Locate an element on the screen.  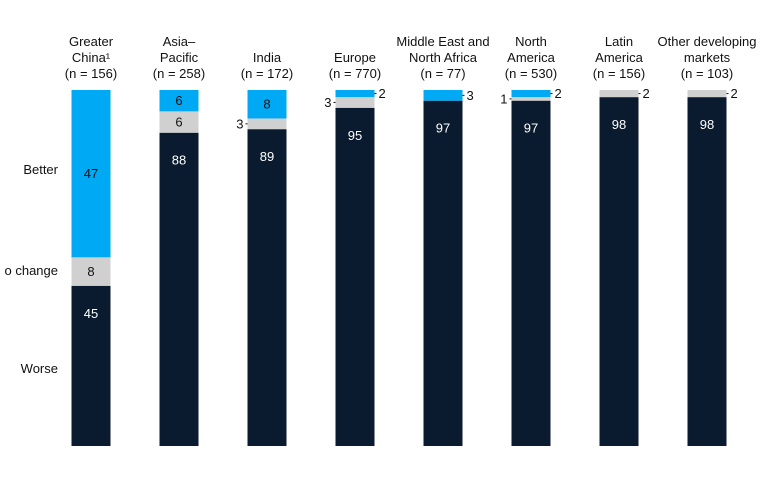
value-label-no-change-7: 2 is located at coordinates (734, 93).